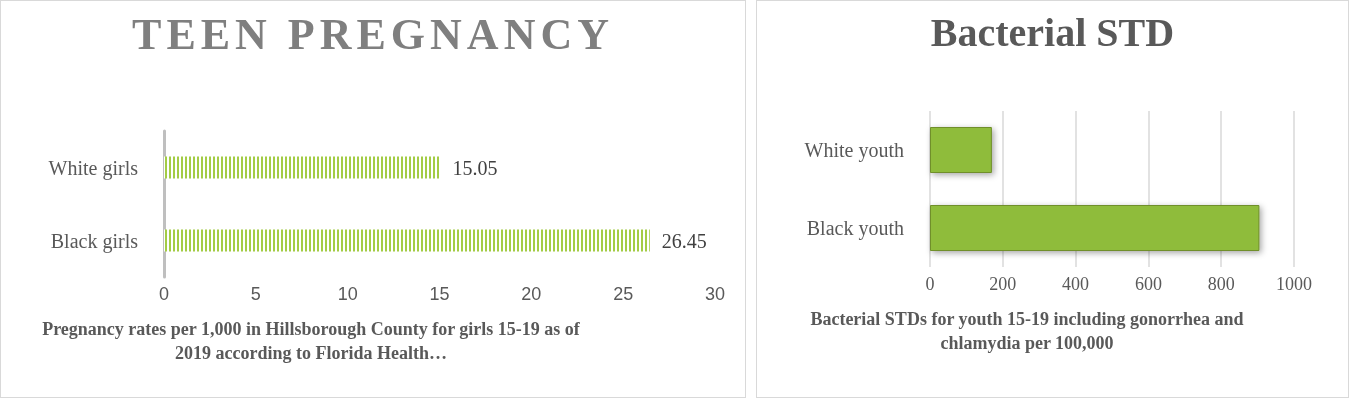 The image size is (1349, 400). What do you see at coordinates (1052, 32) in the screenshot?
I see `chart-title: Bacterial STD` at bounding box center [1052, 32].